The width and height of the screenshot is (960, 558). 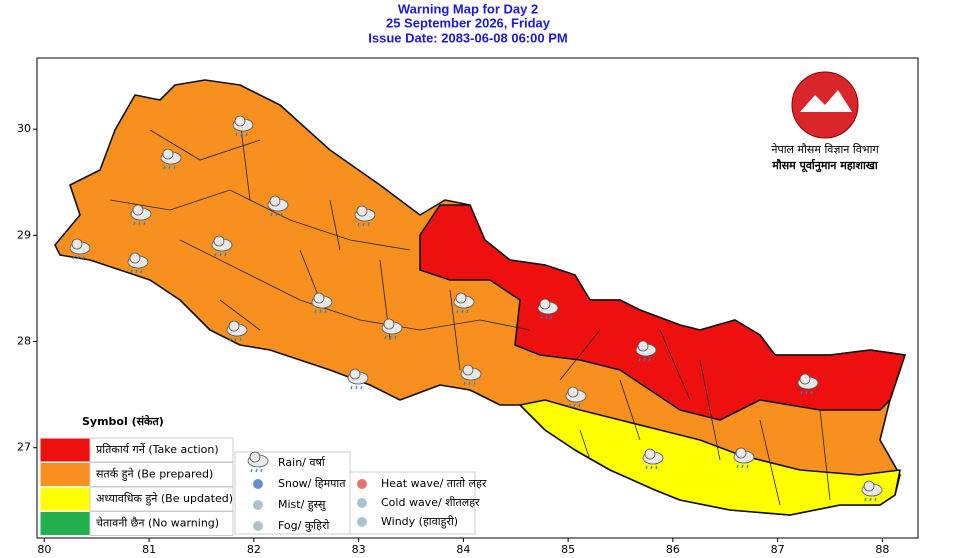 I want to click on x-tick-label: 81, so click(x=149, y=549).